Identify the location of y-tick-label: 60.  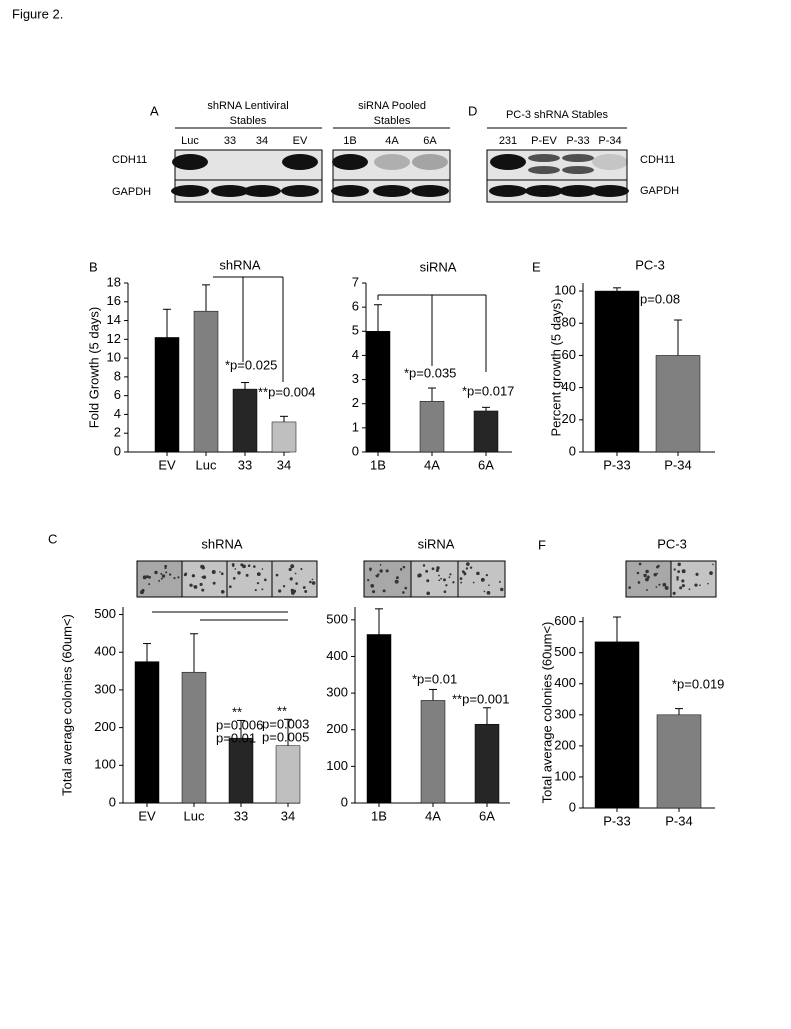
(569, 354).